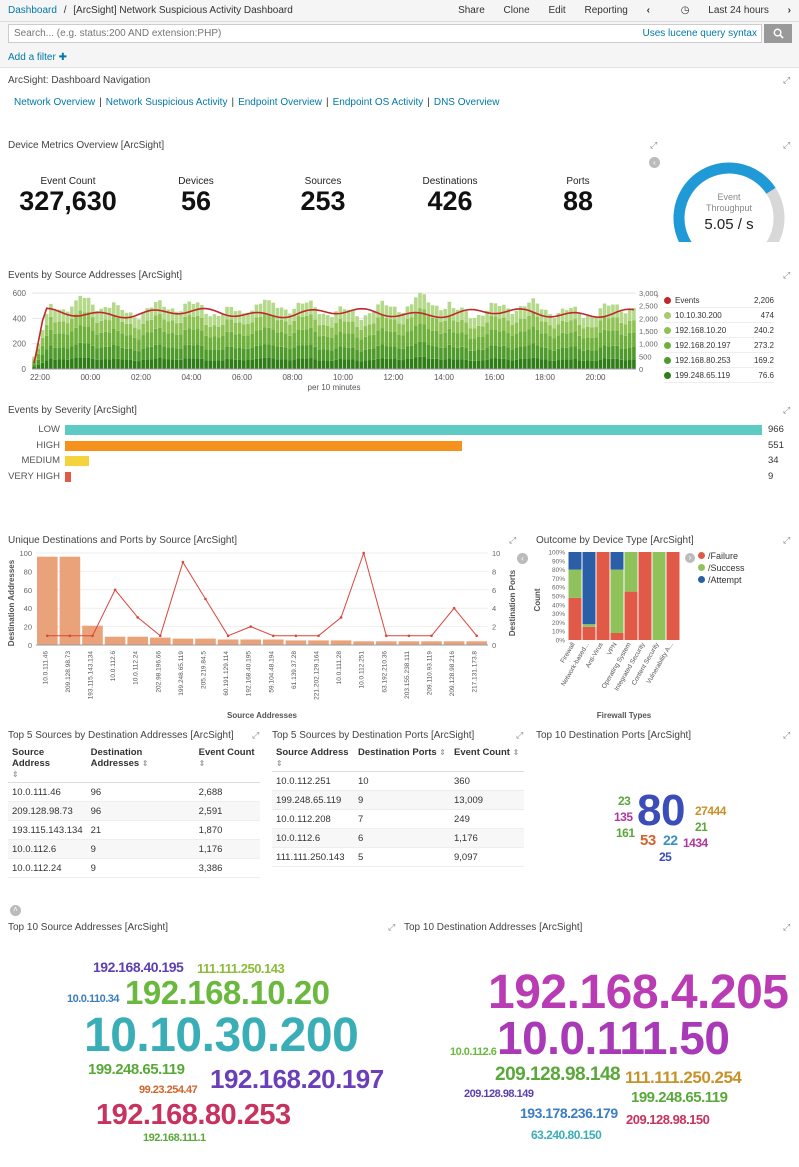  What do you see at coordinates (227, 992) in the screenshot?
I see `word-cloud-item: 192.168.10.20` at bounding box center [227, 992].